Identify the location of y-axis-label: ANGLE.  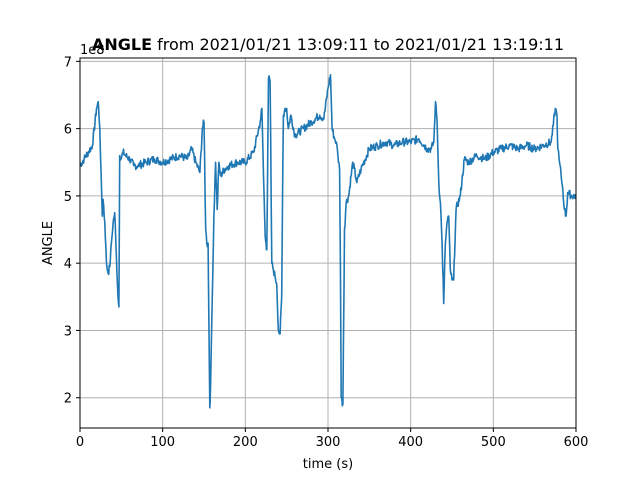
(48, 243).